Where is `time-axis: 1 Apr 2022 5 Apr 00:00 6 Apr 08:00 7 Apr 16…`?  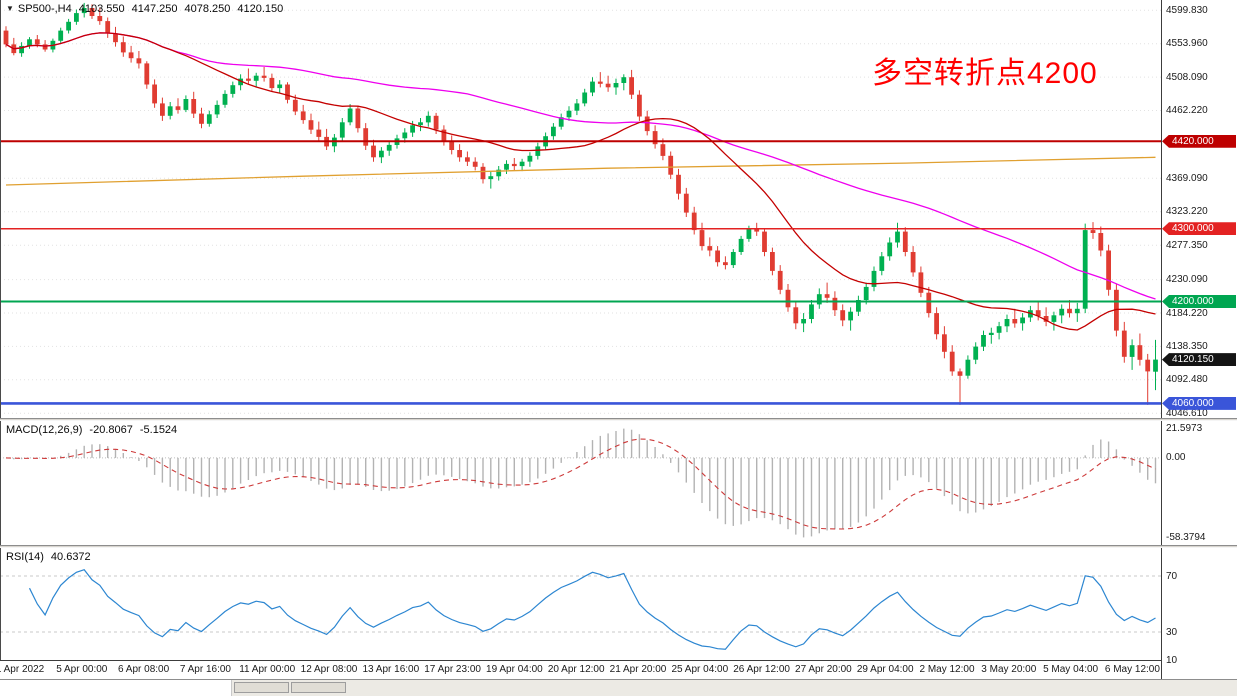
time-axis: 1 Apr 2022 5 Apr 00:00 6 Apr 08:00 7 Apr 16… is located at coordinates (580, 669).